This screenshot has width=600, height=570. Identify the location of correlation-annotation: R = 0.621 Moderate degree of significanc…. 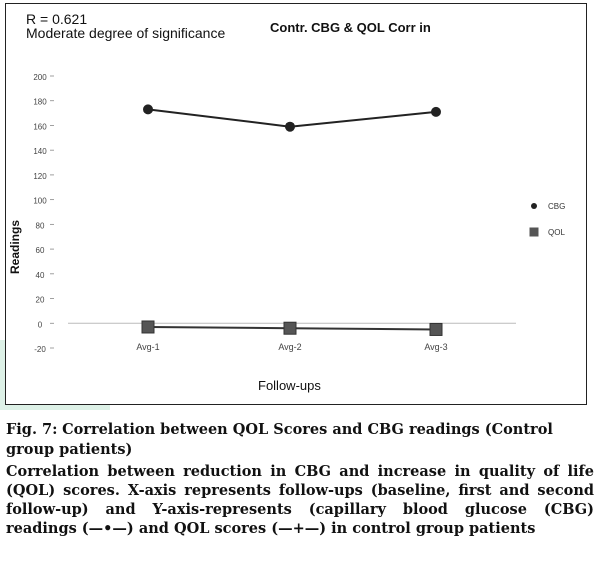
(125, 26).